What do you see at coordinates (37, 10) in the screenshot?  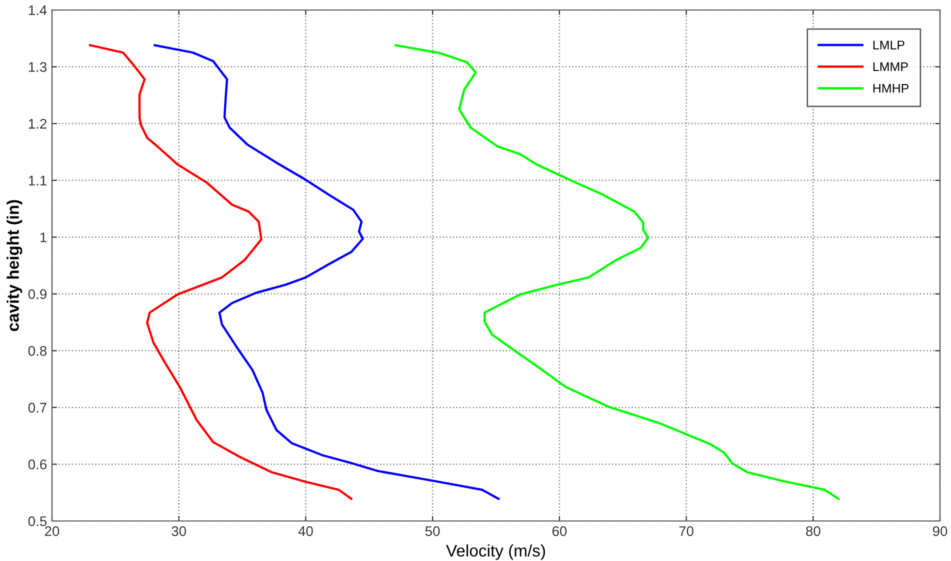 I see `y-tick-label: 1.4` at bounding box center [37, 10].